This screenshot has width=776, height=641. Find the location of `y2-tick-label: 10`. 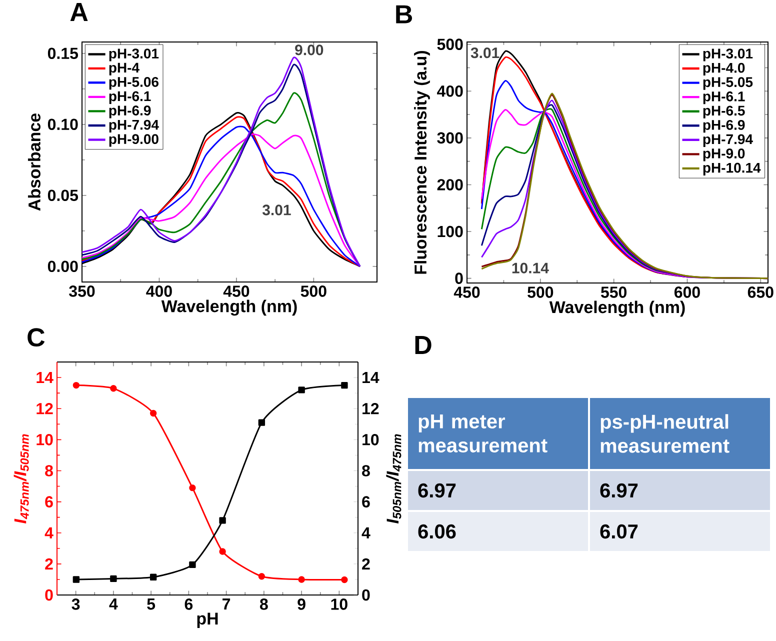

y2-tick-label: 10 is located at coordinates (370, 440).